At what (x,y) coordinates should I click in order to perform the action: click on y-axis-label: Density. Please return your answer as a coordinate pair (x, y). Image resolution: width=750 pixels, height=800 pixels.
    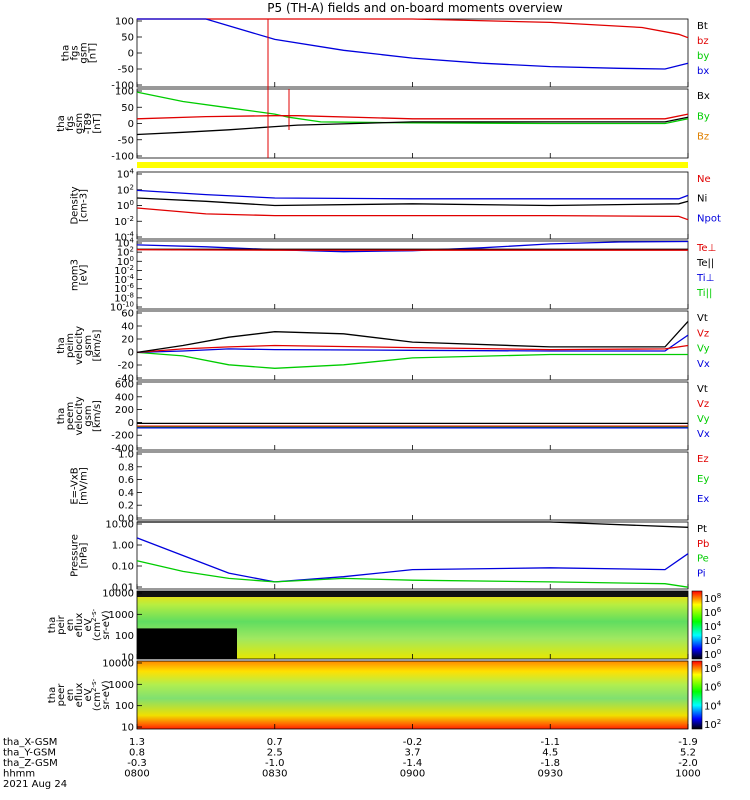
    Looking at the image, I should click on (75, 205).